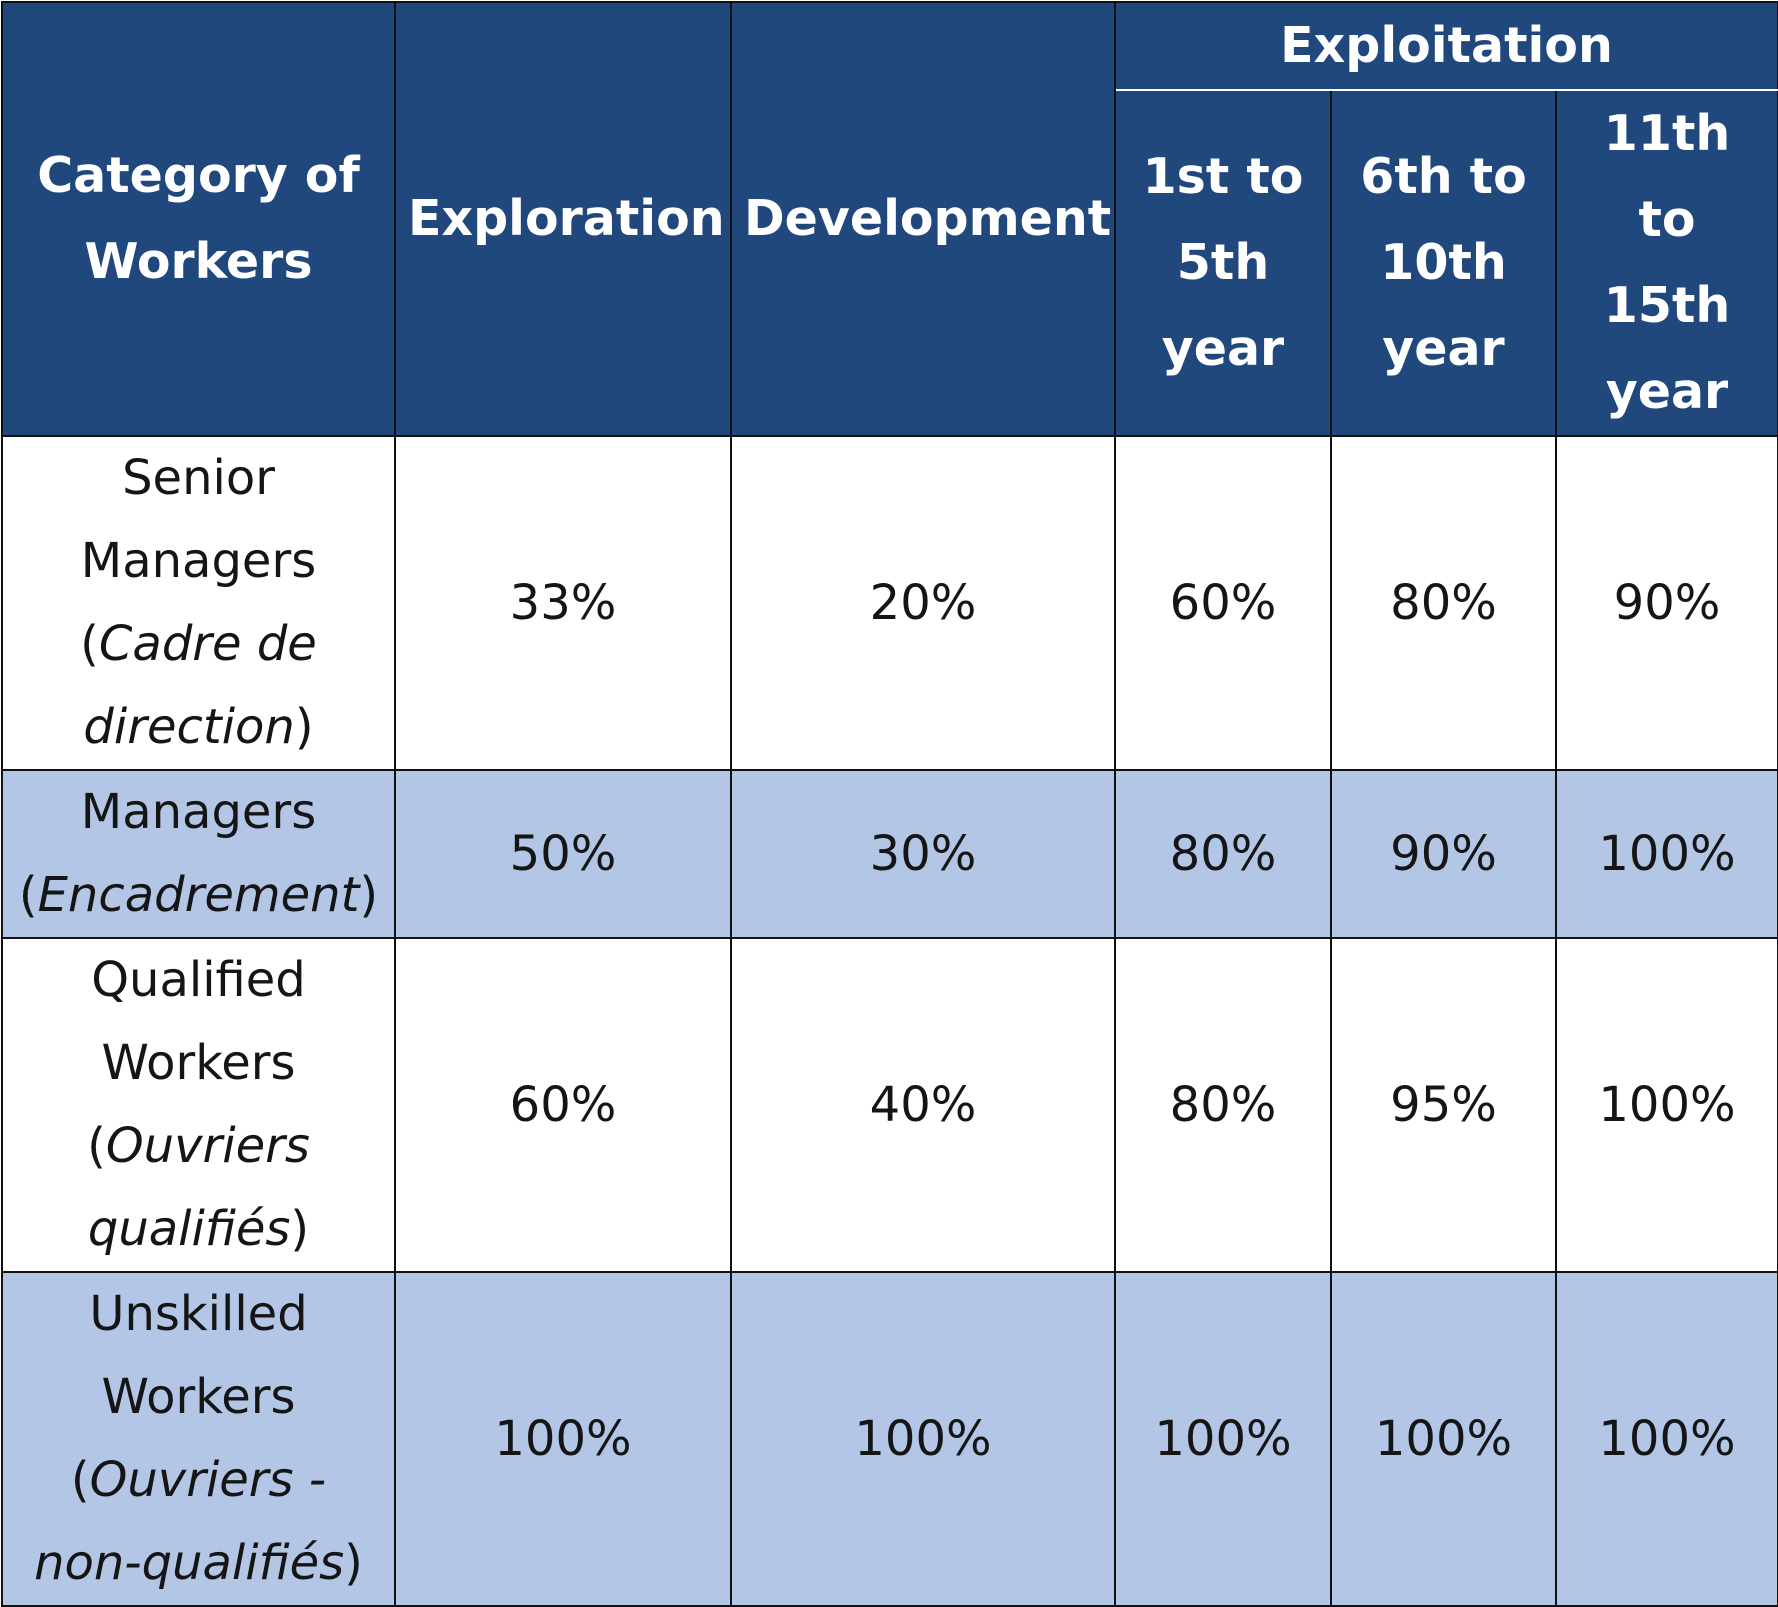 This screenshot has width=1778, height=1607. Describe the element at coordinates (1445, 46) in the screenshot. I see `header-exploitation: Exploitation` at that location.